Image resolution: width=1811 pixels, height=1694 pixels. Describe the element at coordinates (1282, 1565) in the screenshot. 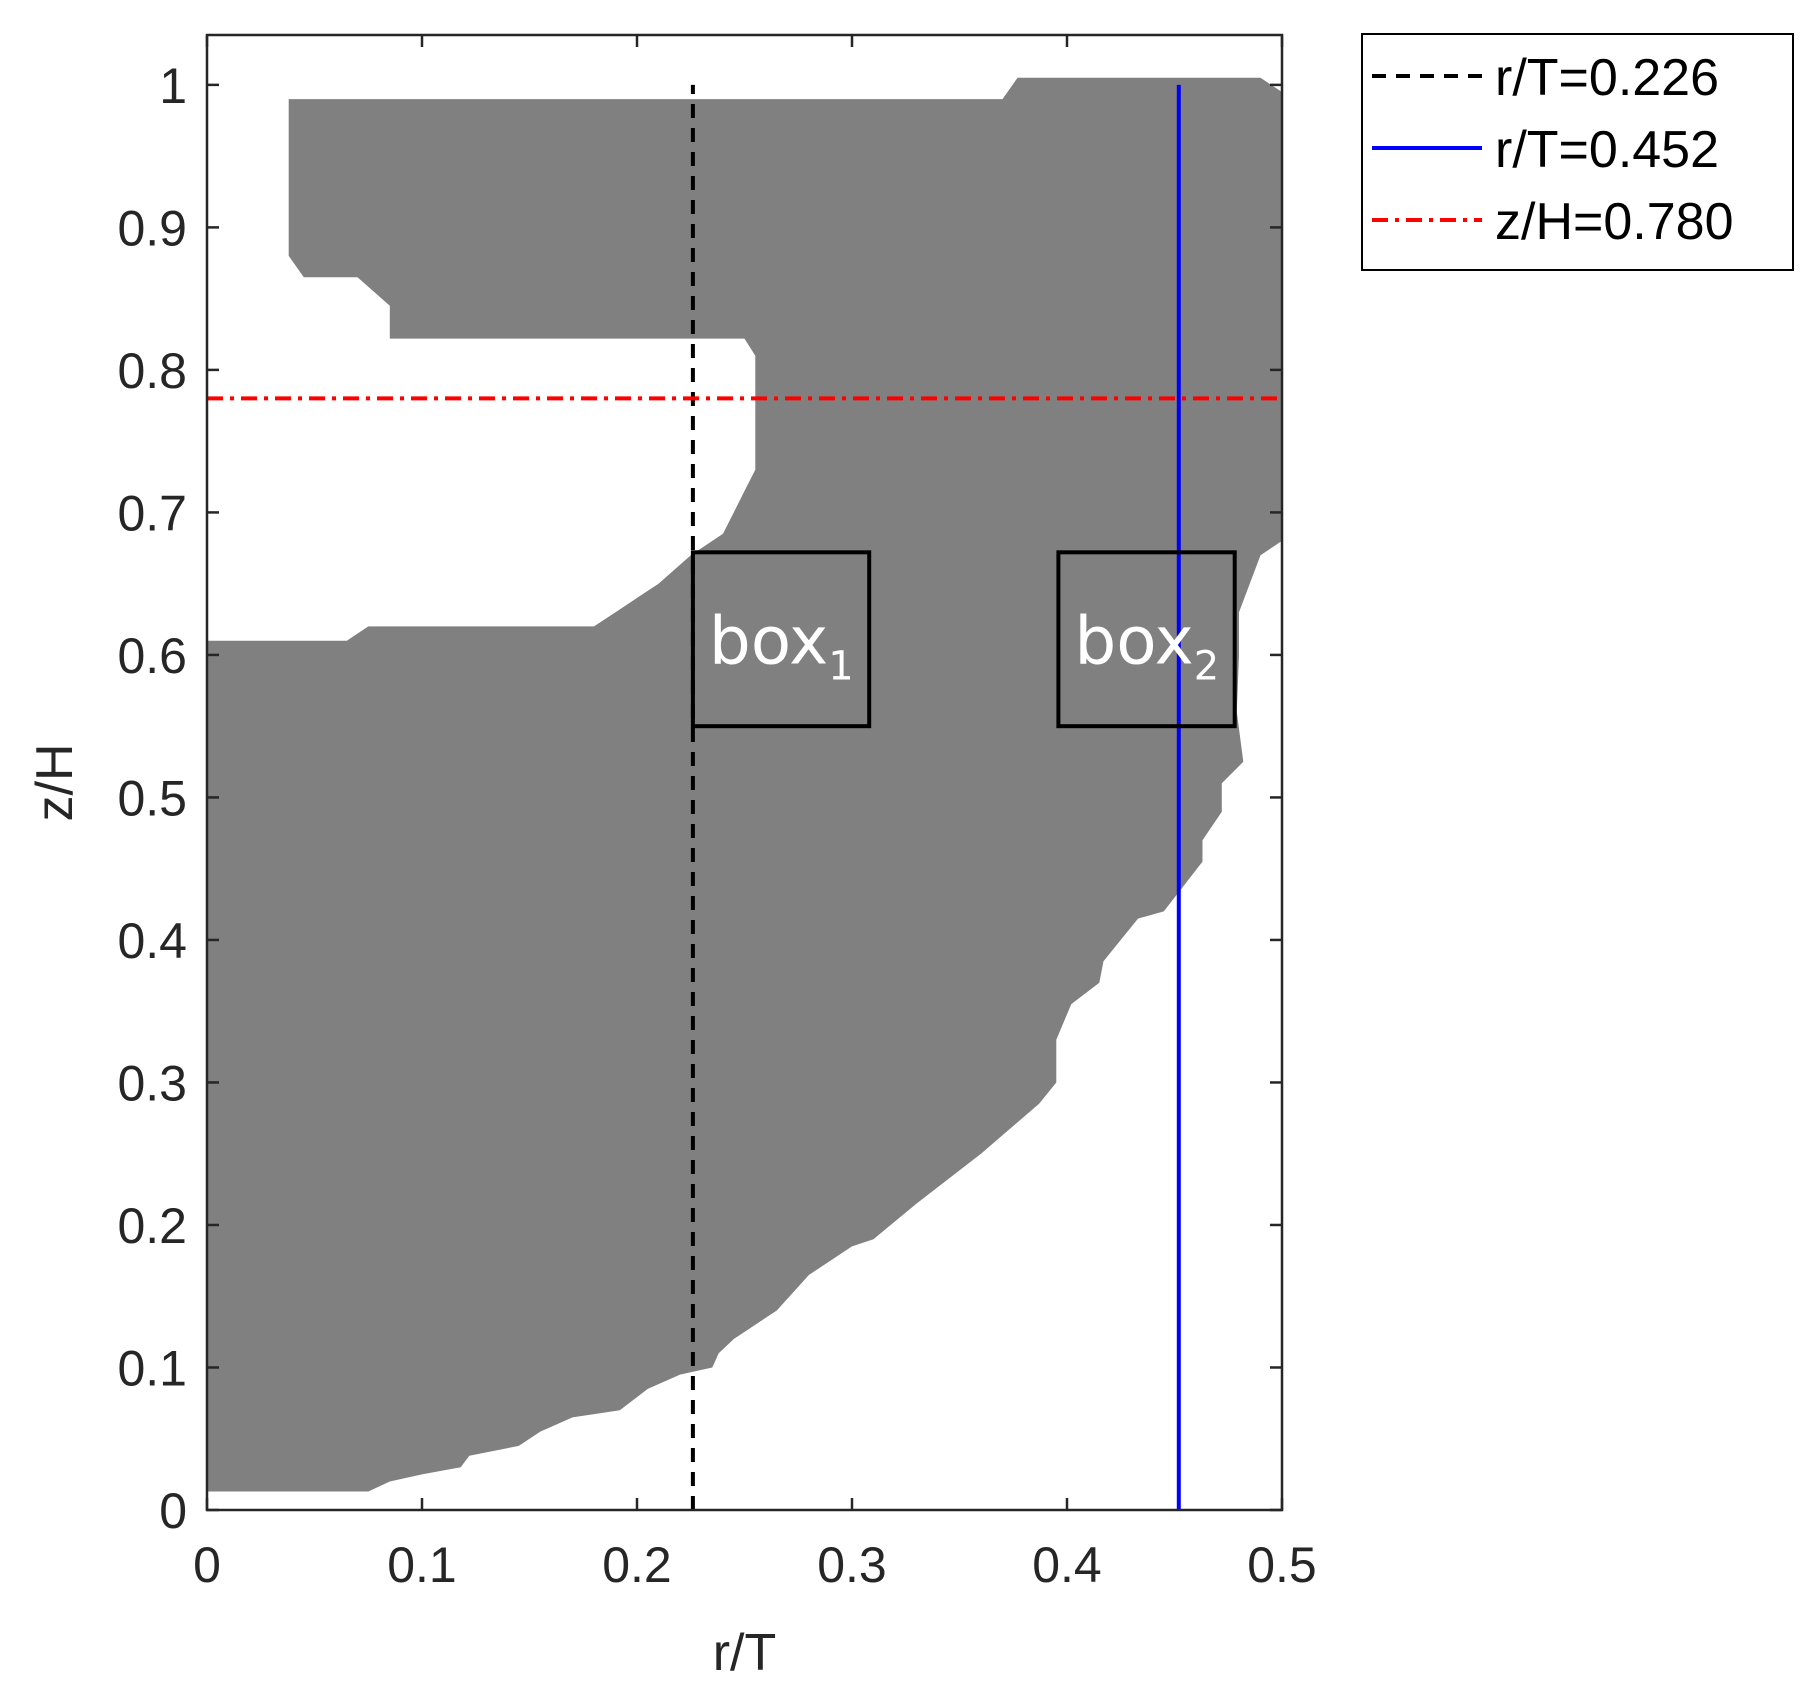

I see `x-tick-label: 0.5` at that location.